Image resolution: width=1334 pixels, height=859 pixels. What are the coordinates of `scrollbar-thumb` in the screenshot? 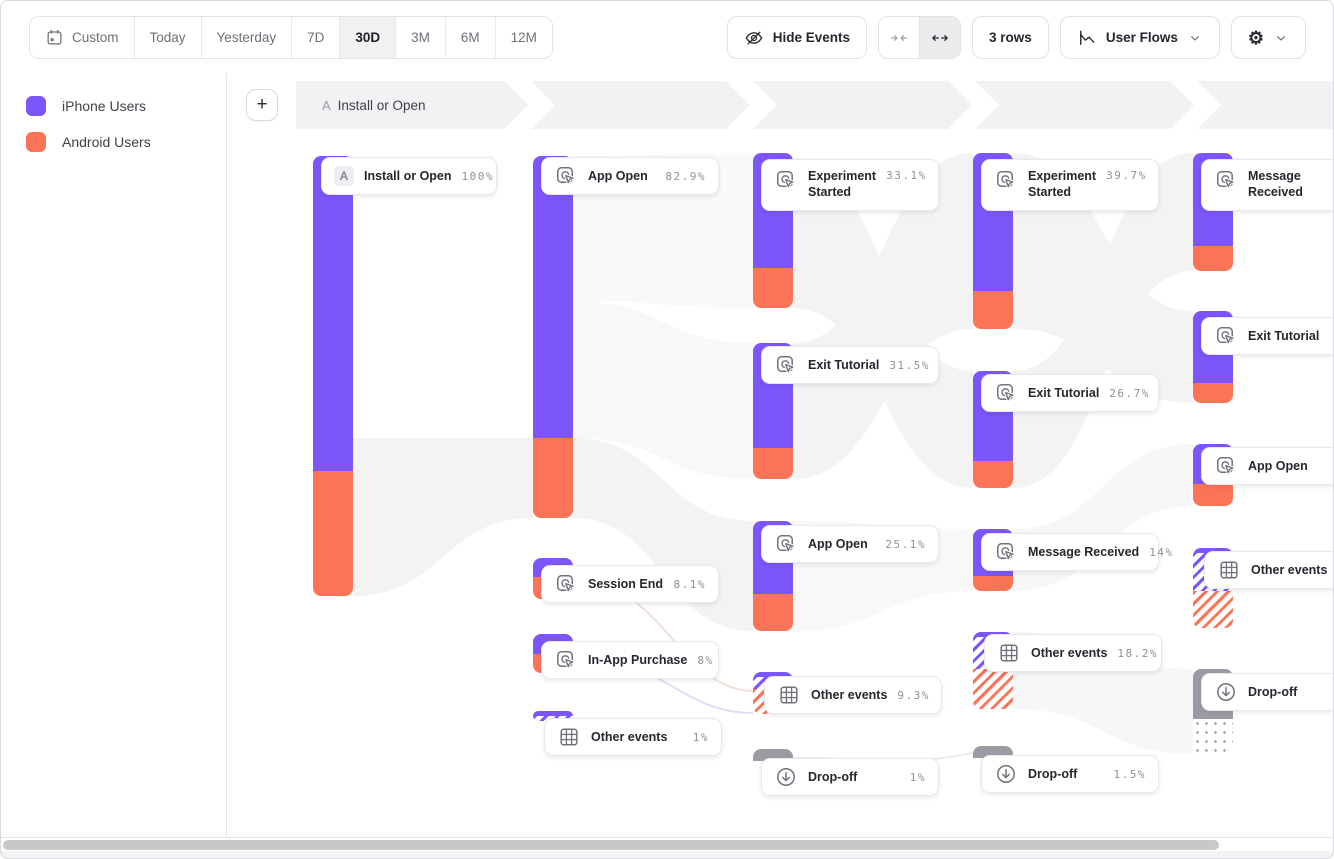 It's located at (611, 845).